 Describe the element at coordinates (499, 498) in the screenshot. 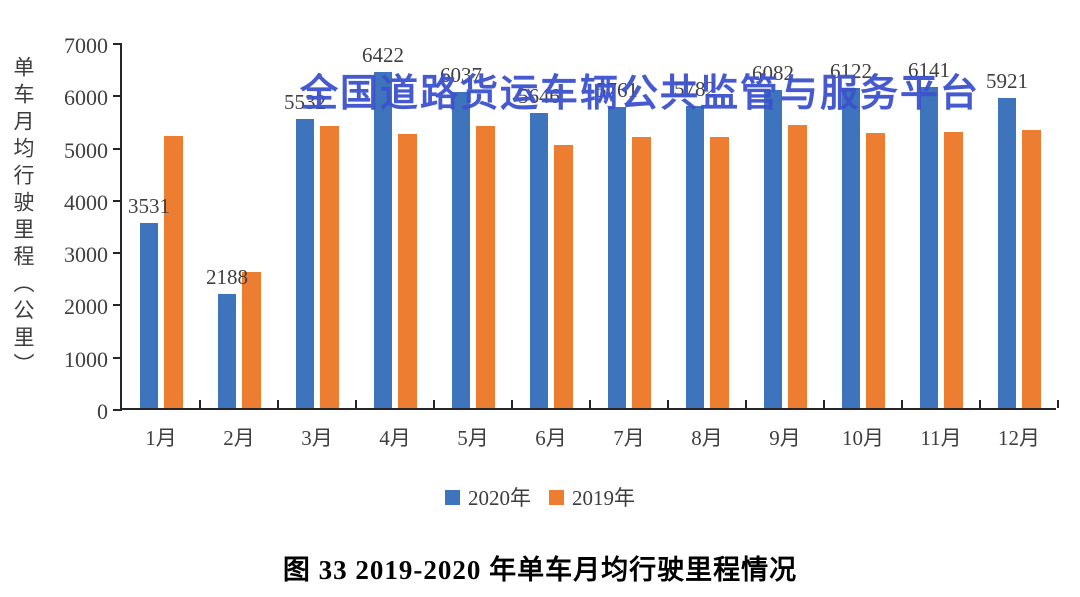

I see `legend-label-2020年: 2020年` at that location.